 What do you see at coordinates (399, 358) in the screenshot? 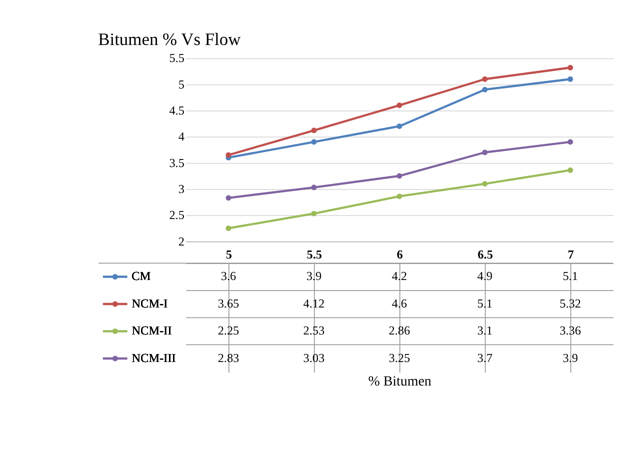
I see `data-label: 3.25` at bounding box center [399, 358].